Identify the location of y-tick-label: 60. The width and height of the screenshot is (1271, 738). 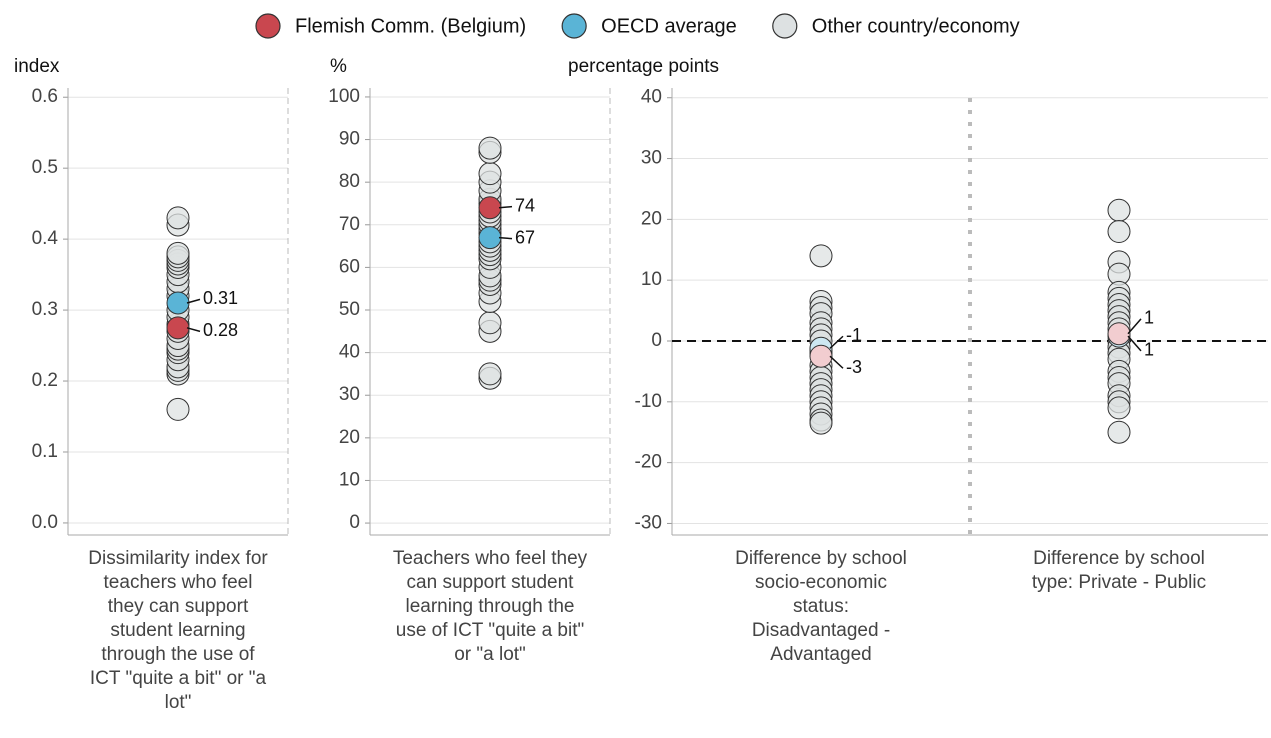
(349, 266).